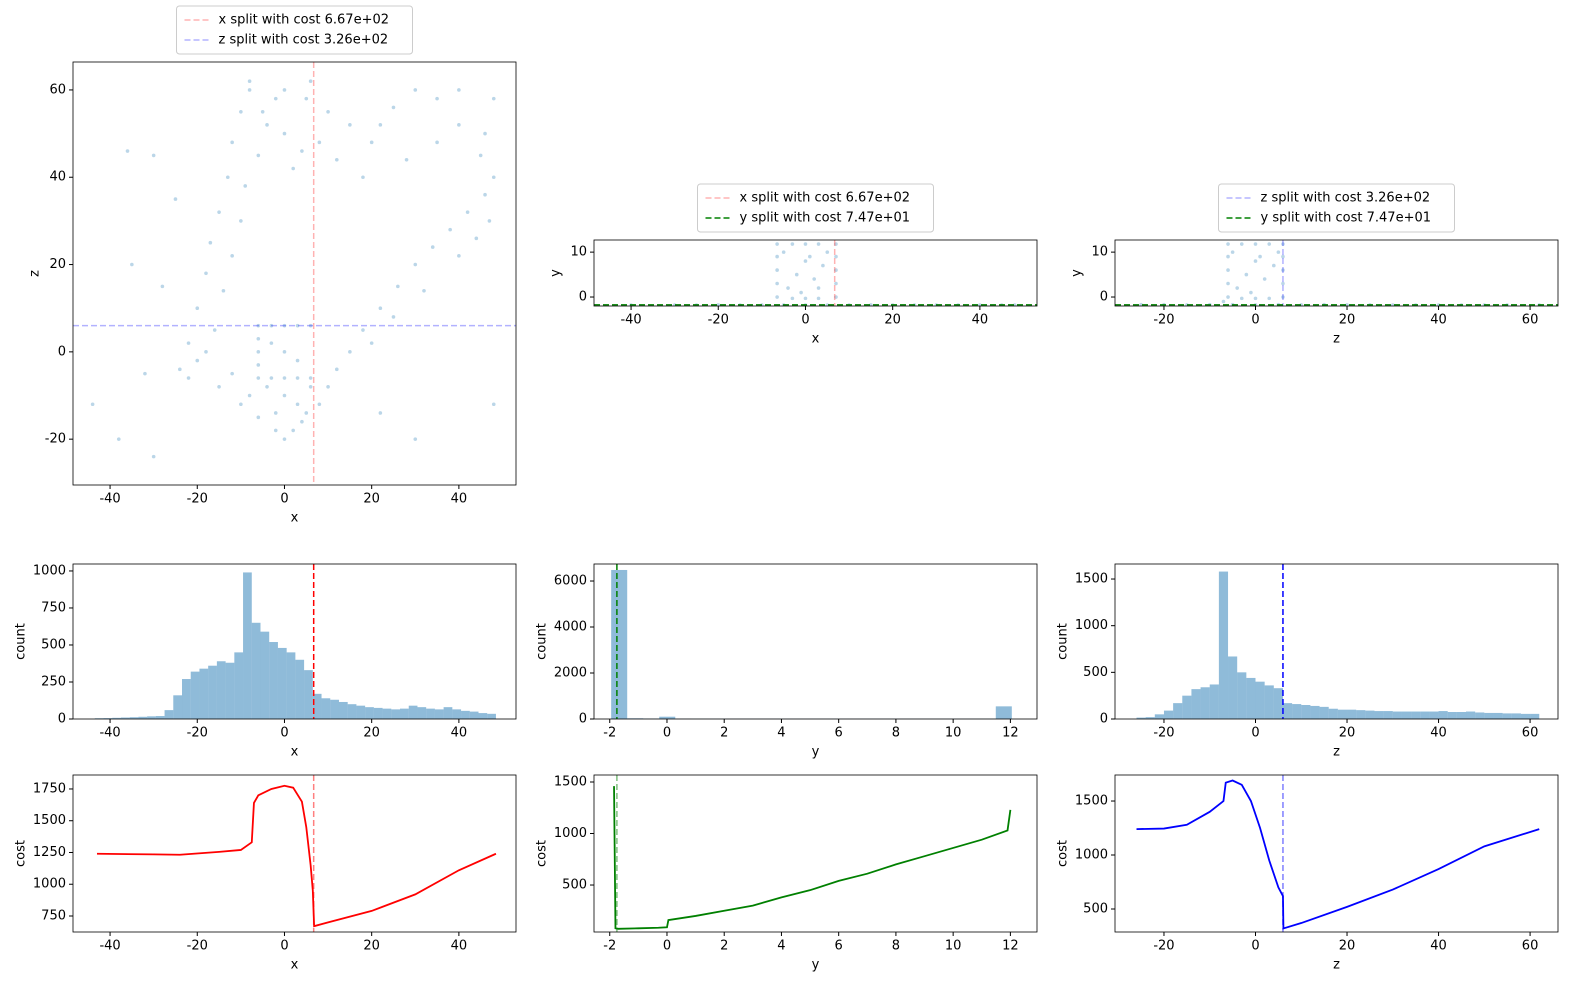 The image size is (1590, 1003). What do you see at coordinates (49, 820) in the screenshot?
I see `y-tick-label: 1500` at bounding box center [49, 820].